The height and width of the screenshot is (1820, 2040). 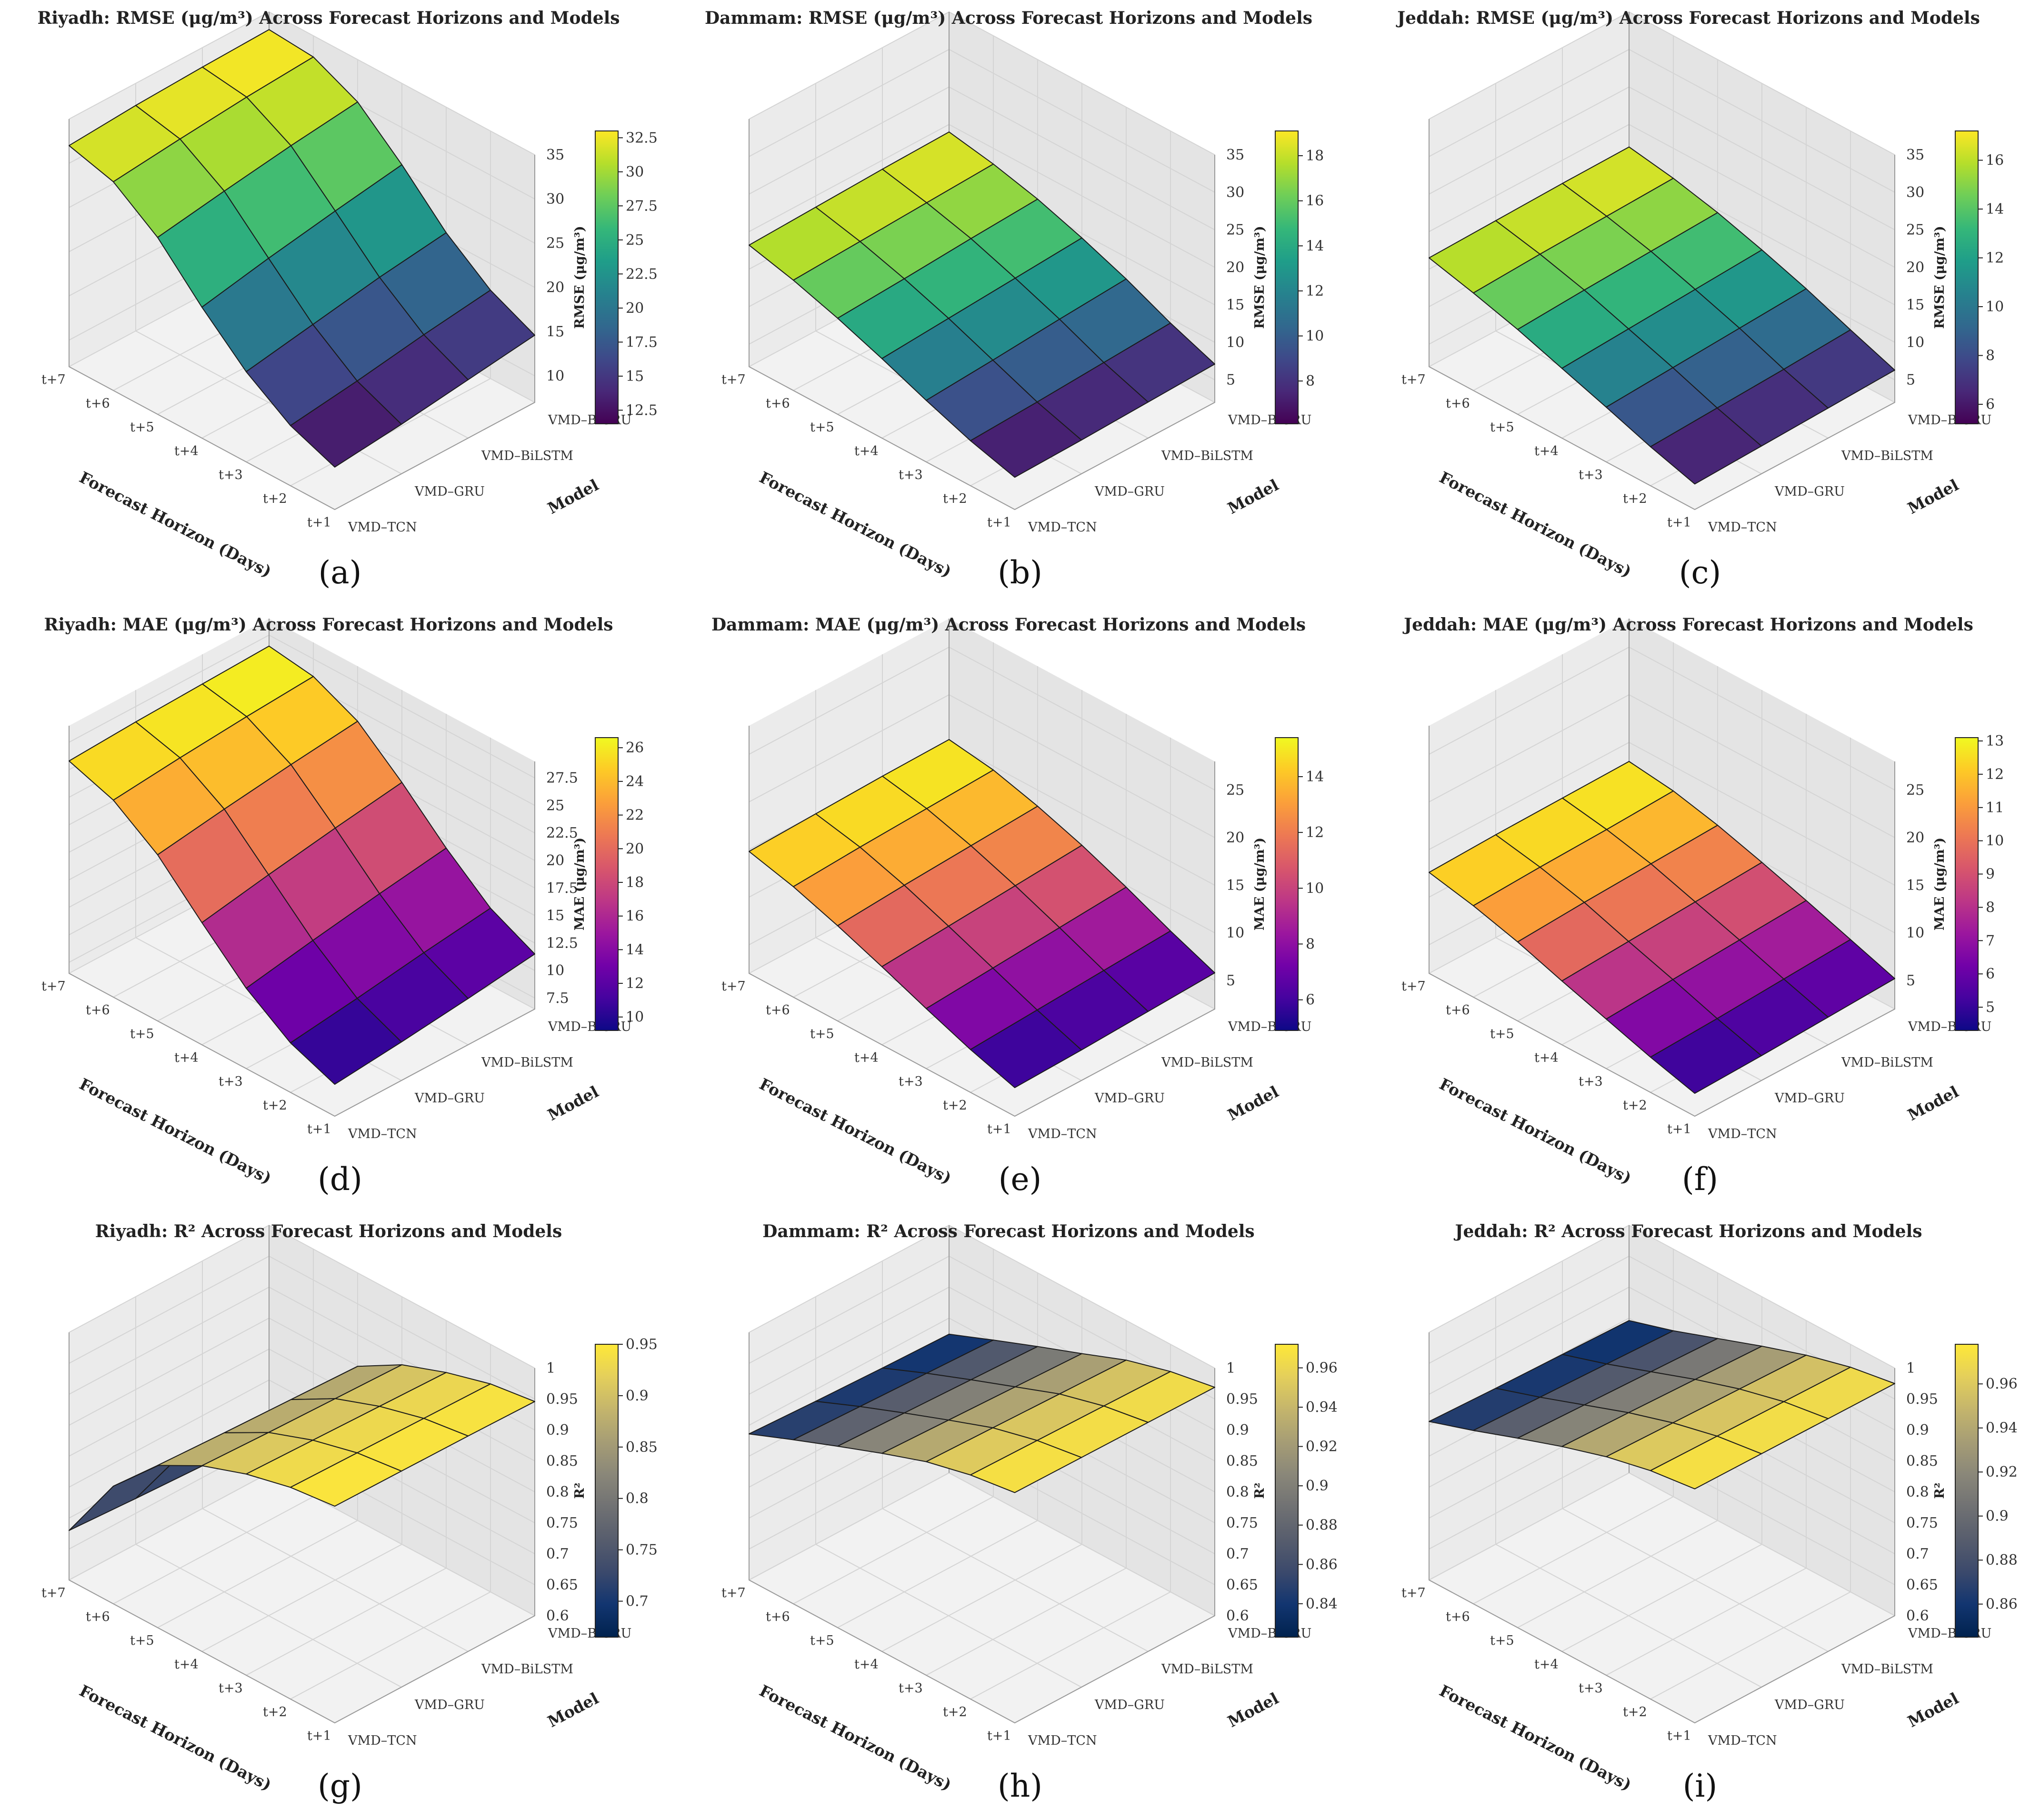 I want to click on colorbar-tick-label: 0.86, so click(x=1322, y=1564).